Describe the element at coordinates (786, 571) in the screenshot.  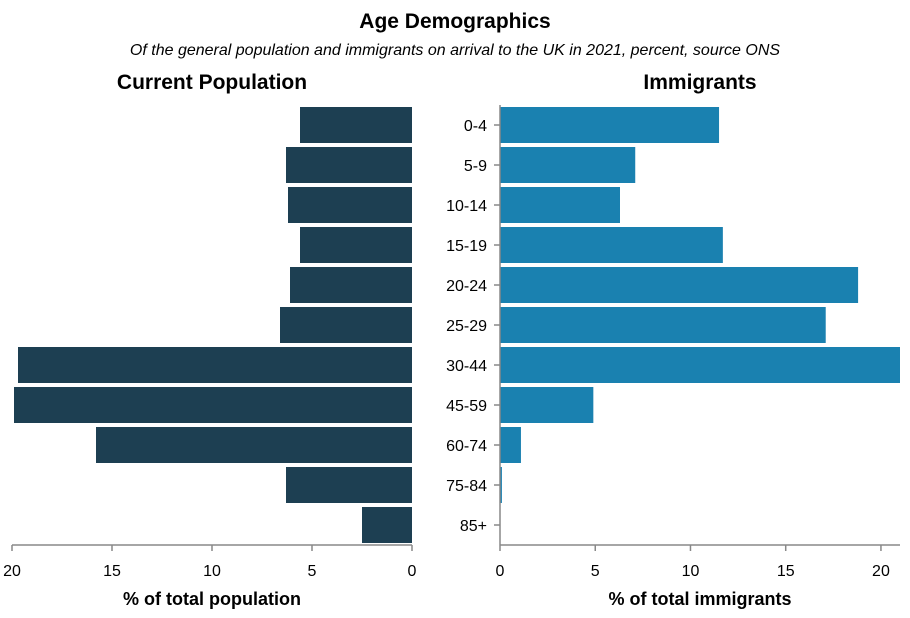
I see `right-x-tick-label-15: 15` at that location.